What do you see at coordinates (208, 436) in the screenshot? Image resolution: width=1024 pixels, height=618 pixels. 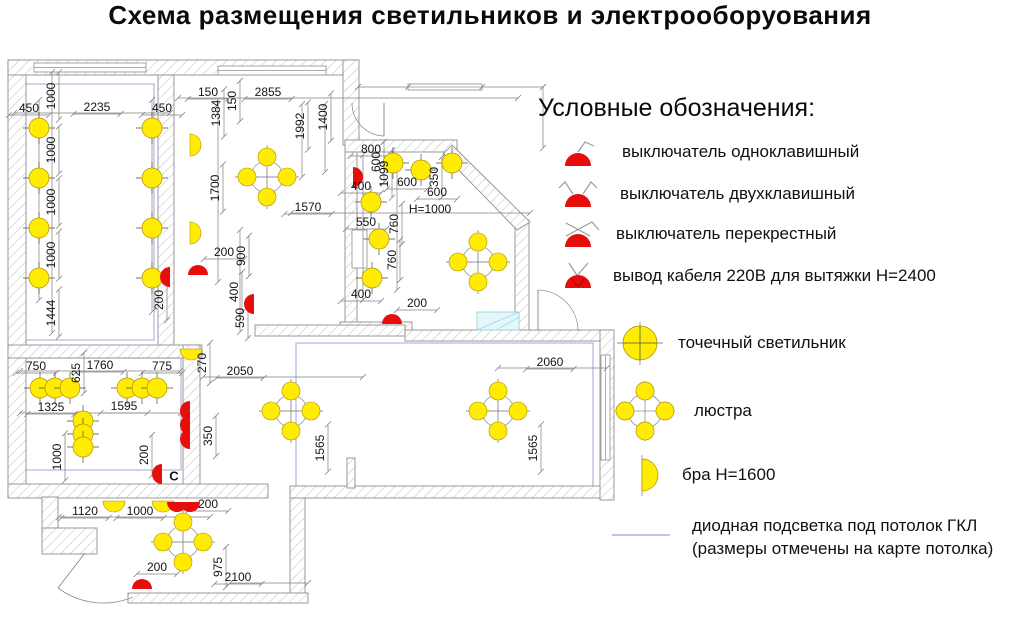 I see `dimension-label: 350` at bounding box center [208, 436].